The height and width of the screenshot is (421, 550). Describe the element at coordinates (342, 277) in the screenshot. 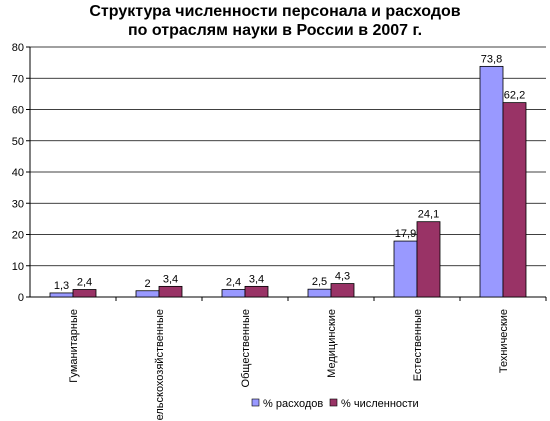

I see `data-label-personnel: 4,3` at that location.